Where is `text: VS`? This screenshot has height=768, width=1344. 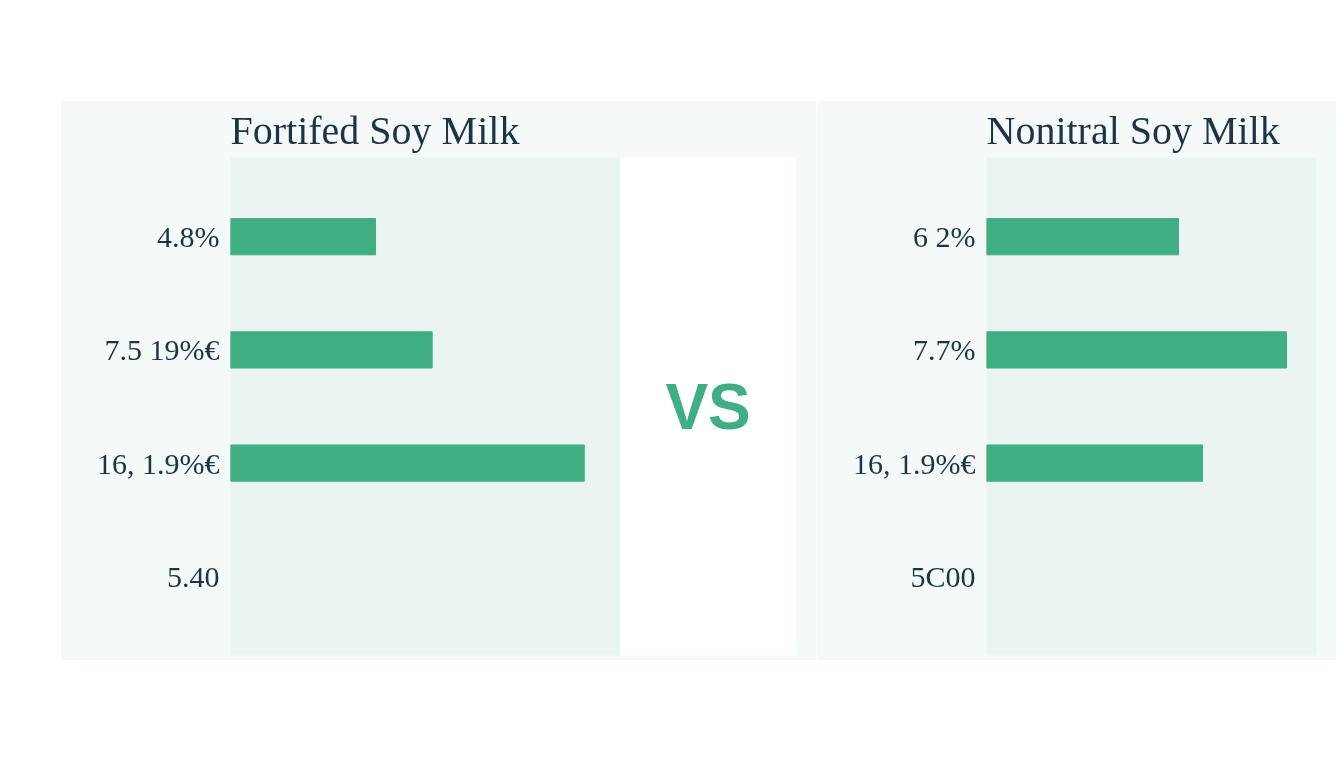
text: VS is located at coordinates (708, 406).